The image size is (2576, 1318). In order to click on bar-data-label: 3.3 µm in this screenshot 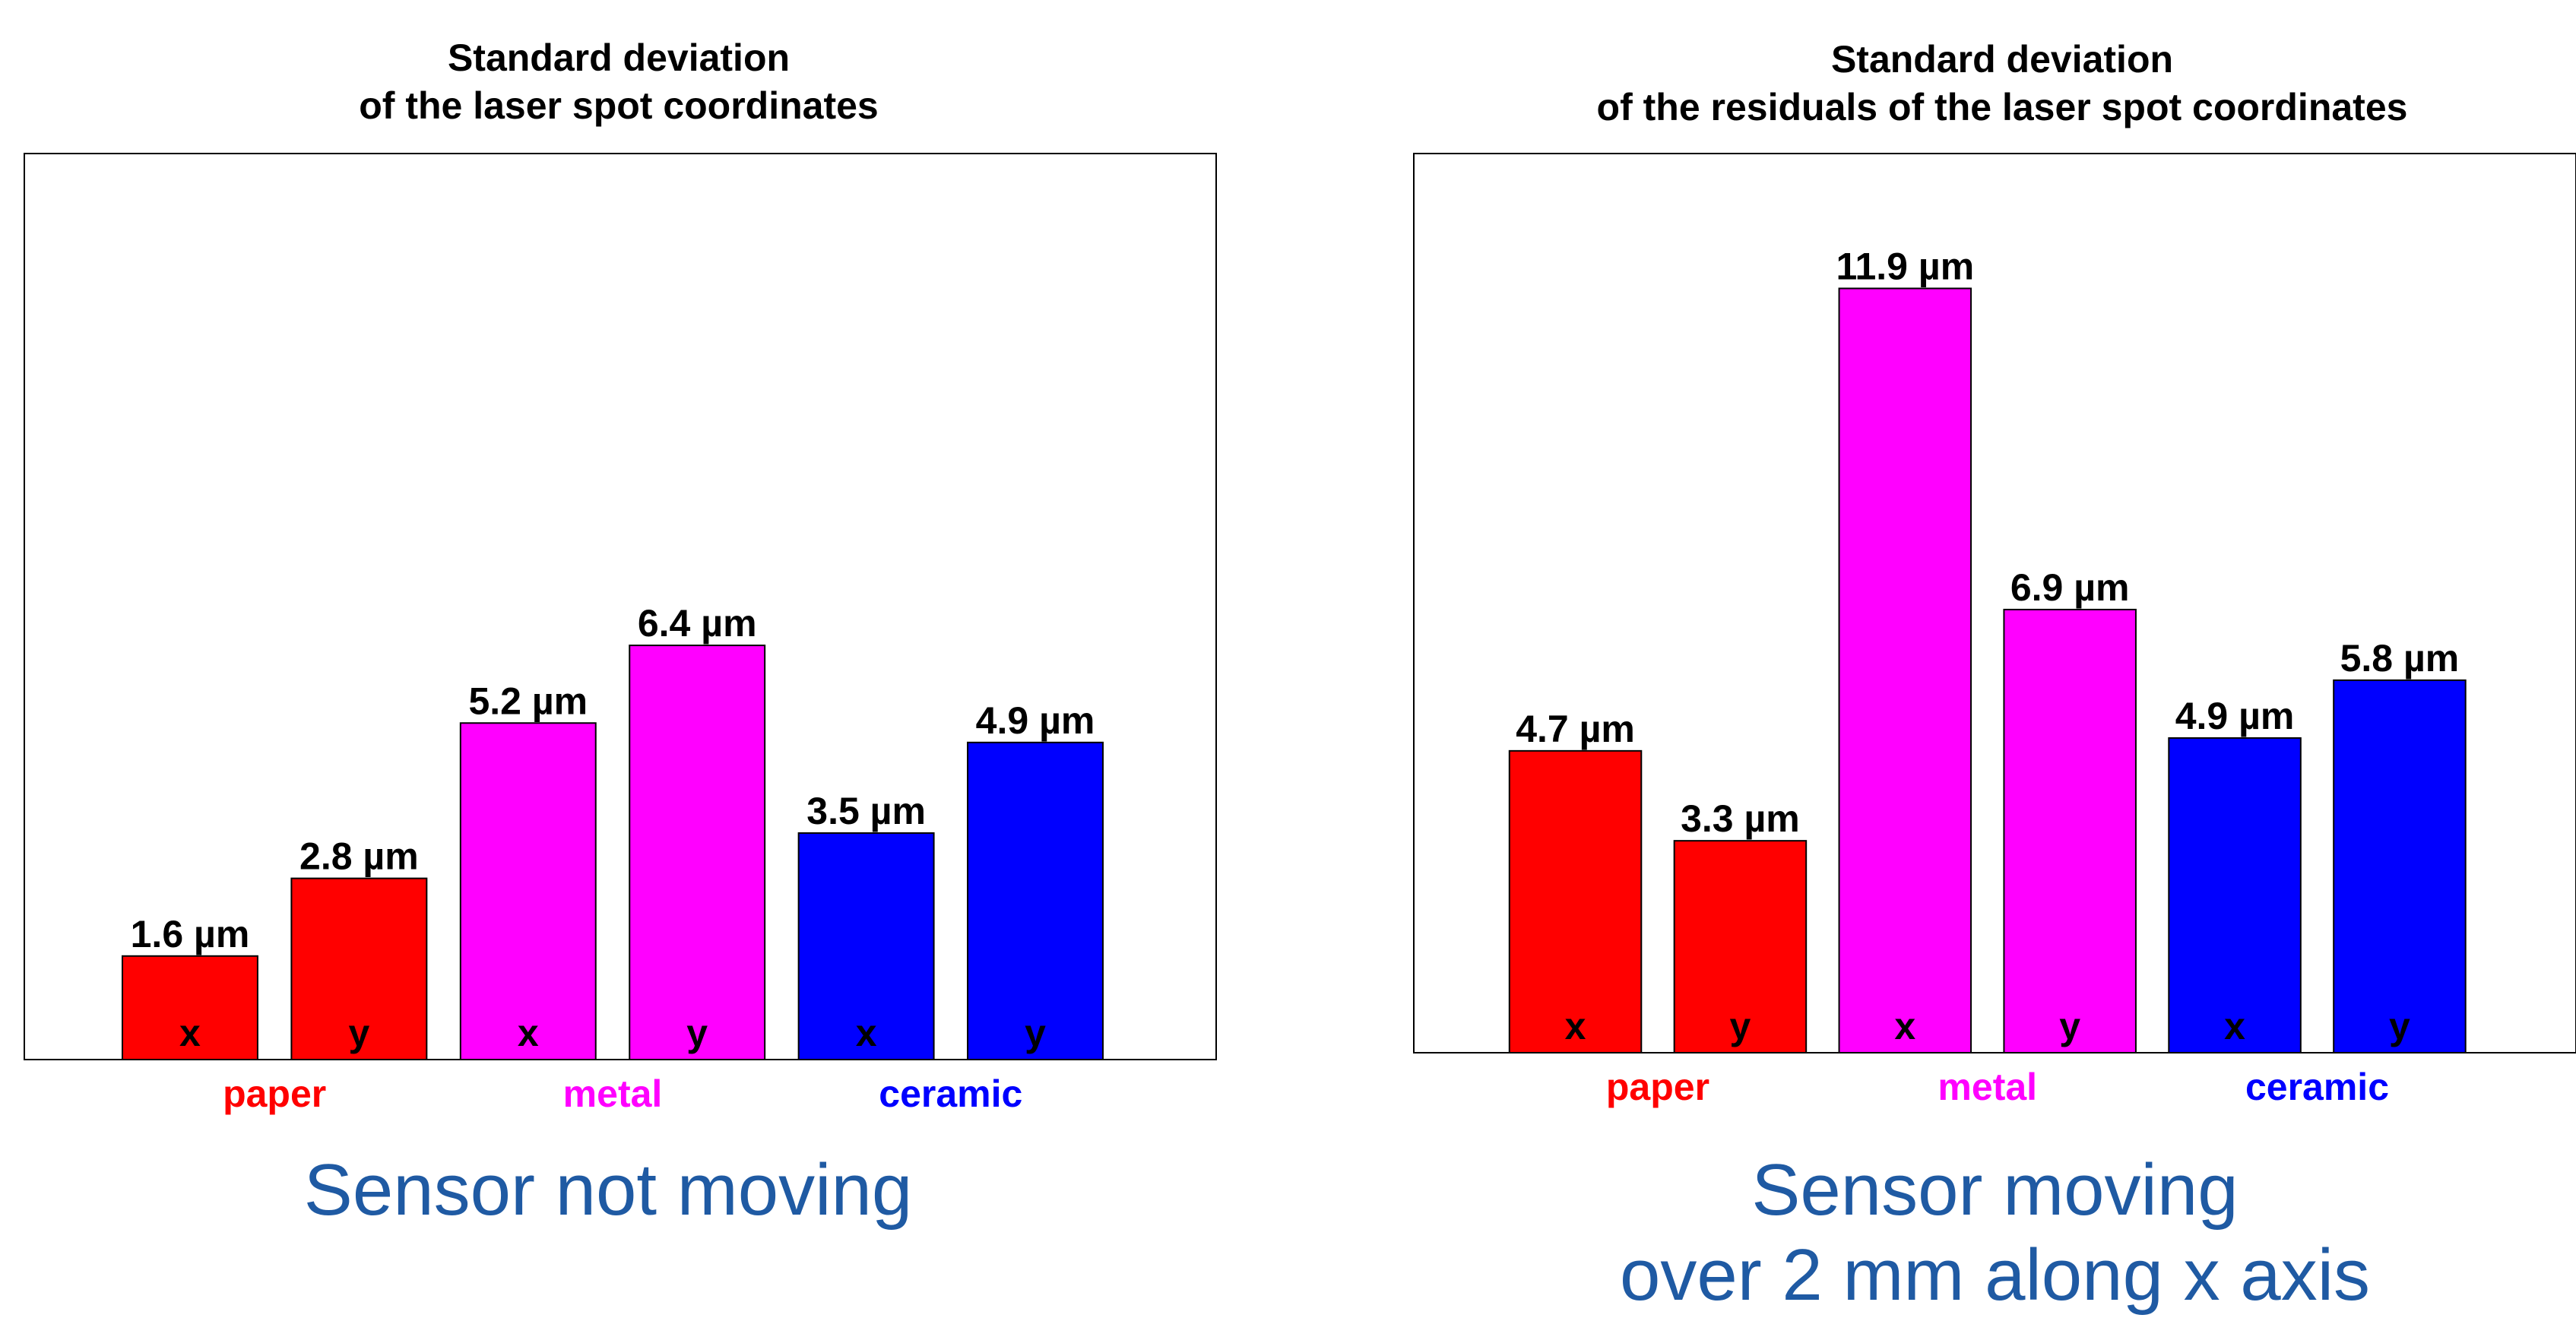, I will do `click(1741, 818)`.